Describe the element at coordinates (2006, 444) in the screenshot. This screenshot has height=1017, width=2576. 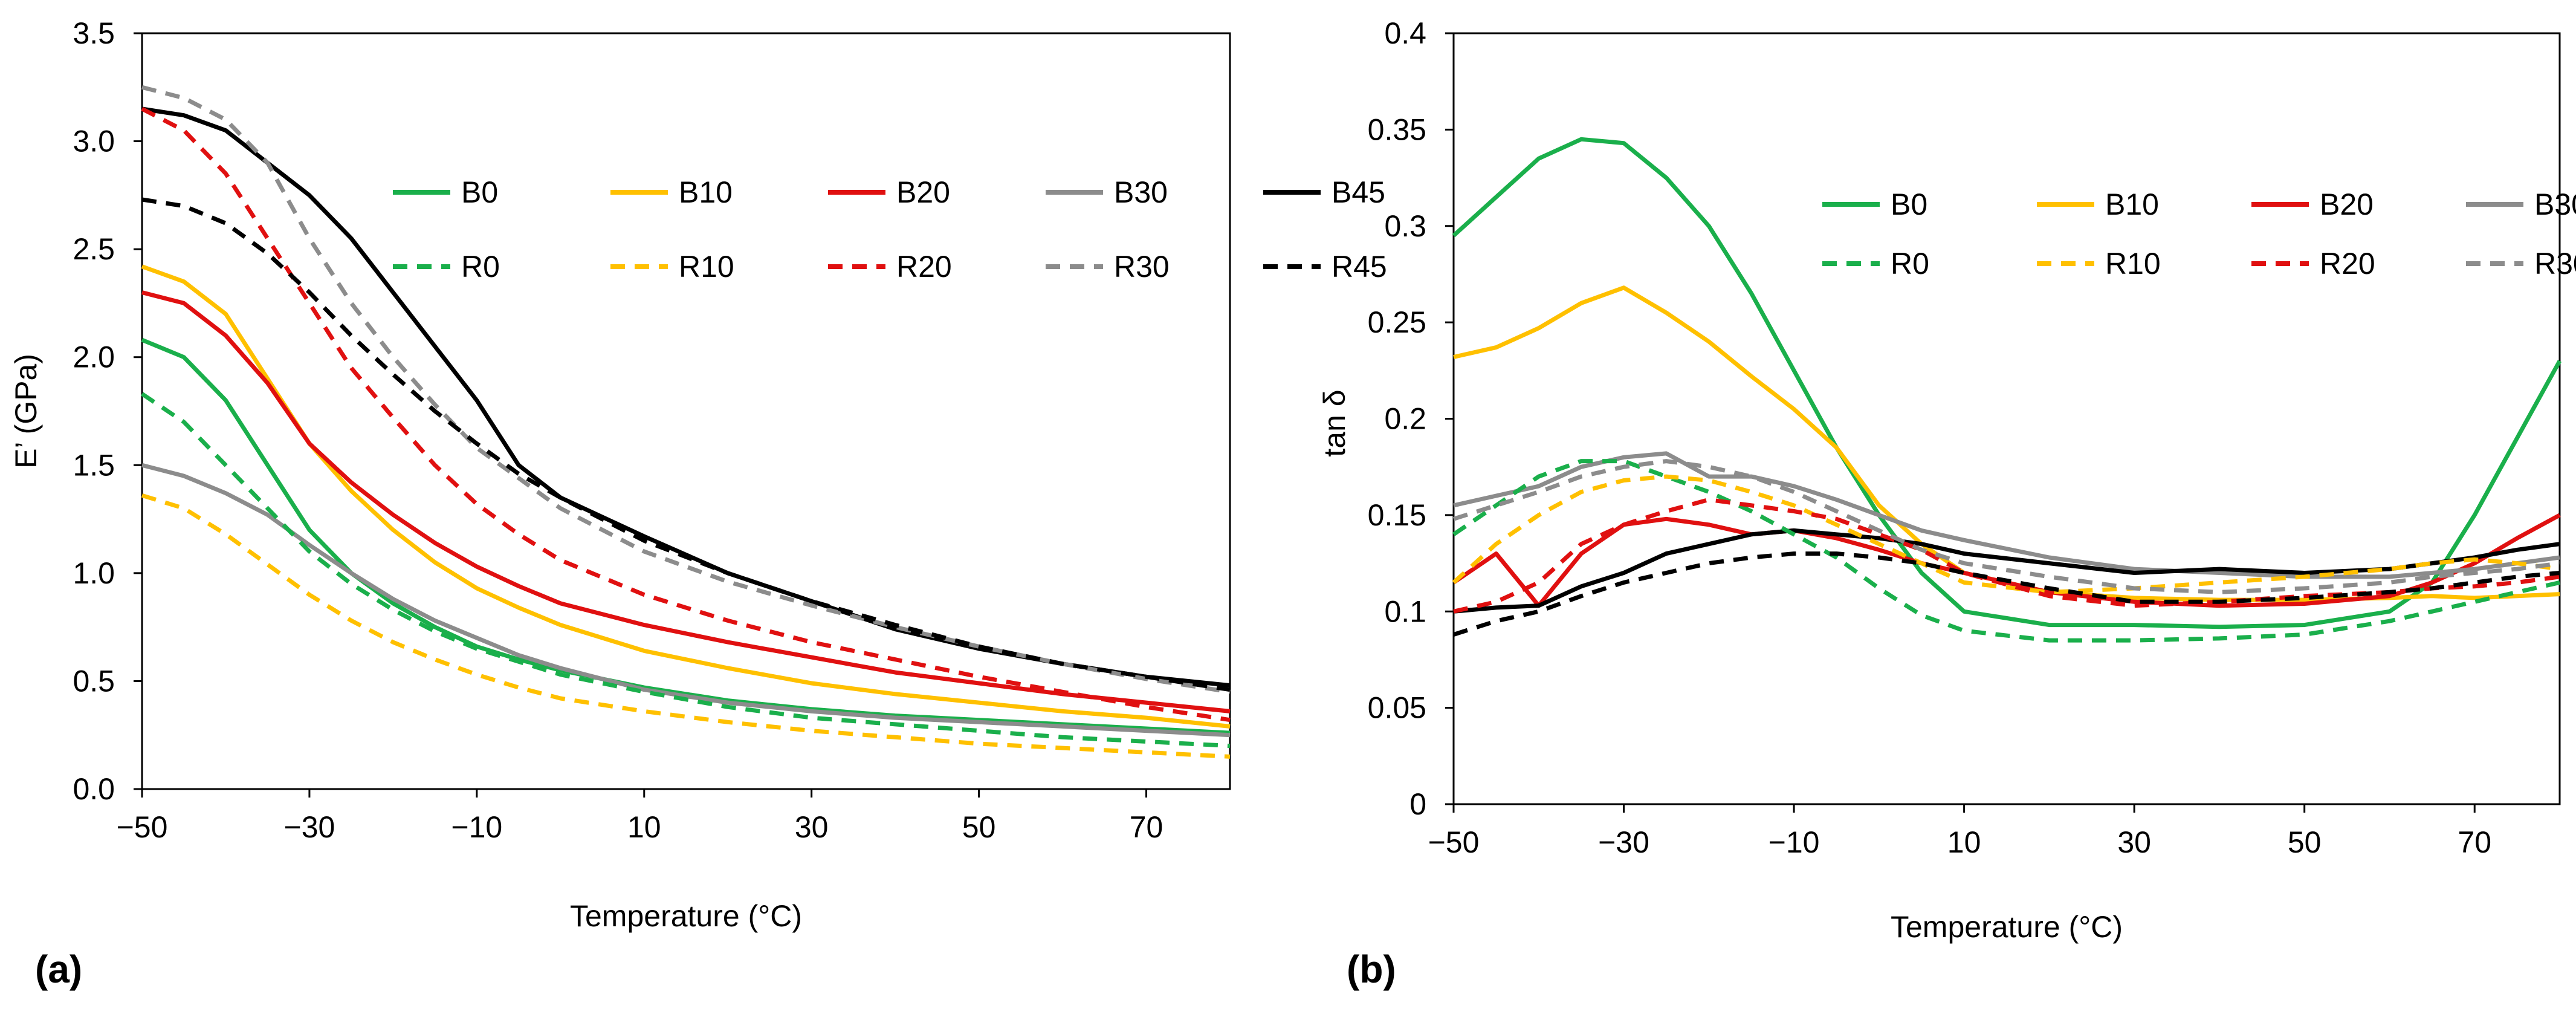
I see `chart-b-series-B10` at that location.